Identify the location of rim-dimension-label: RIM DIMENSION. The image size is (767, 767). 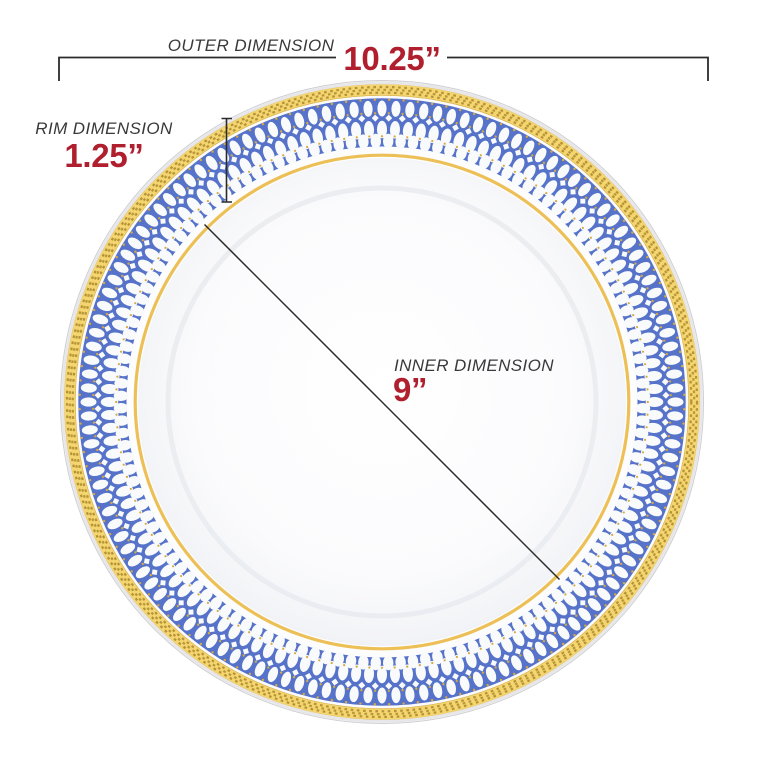
(104, 128).